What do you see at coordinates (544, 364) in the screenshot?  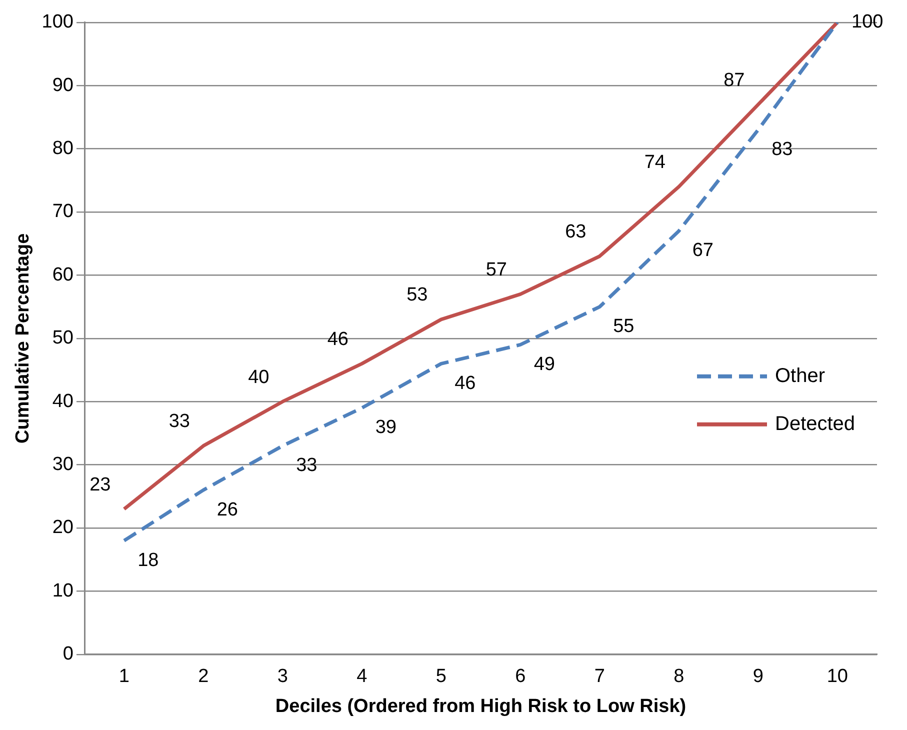 I see `data-label: 49` at bounding box center [544, 364].